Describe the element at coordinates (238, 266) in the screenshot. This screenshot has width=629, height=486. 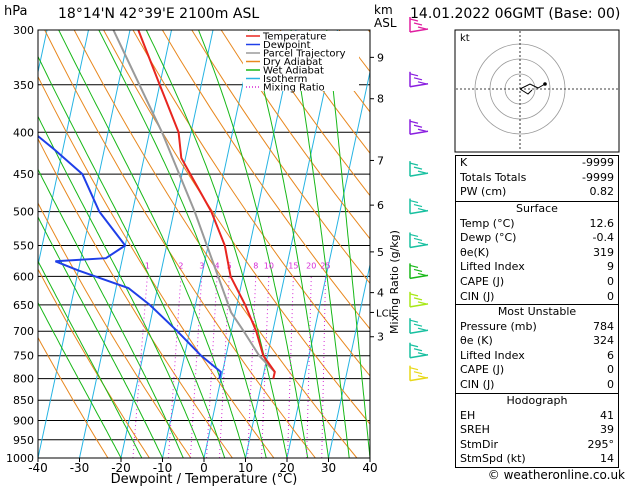
I see `mixing-ratio-labels: 1 2 3 4 5 8 10 15 20 25` at that location.